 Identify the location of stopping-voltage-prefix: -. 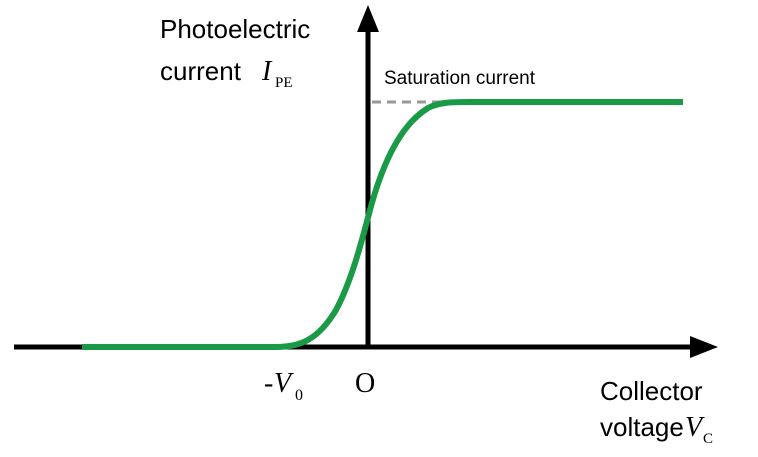
(268, 383).